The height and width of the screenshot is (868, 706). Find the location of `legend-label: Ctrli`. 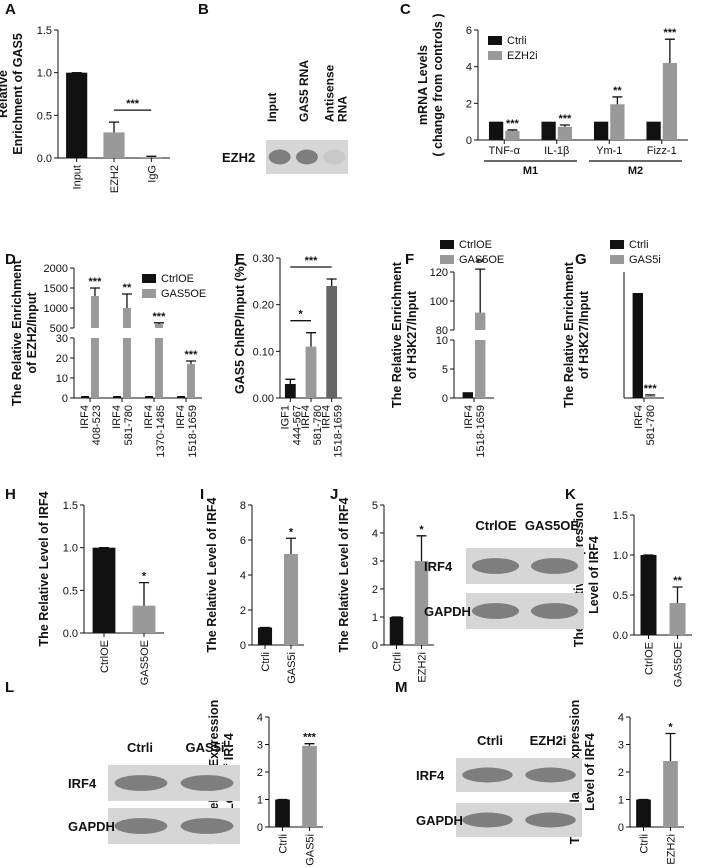

legend-label: Ctrli is located at coordinates (639, 245).